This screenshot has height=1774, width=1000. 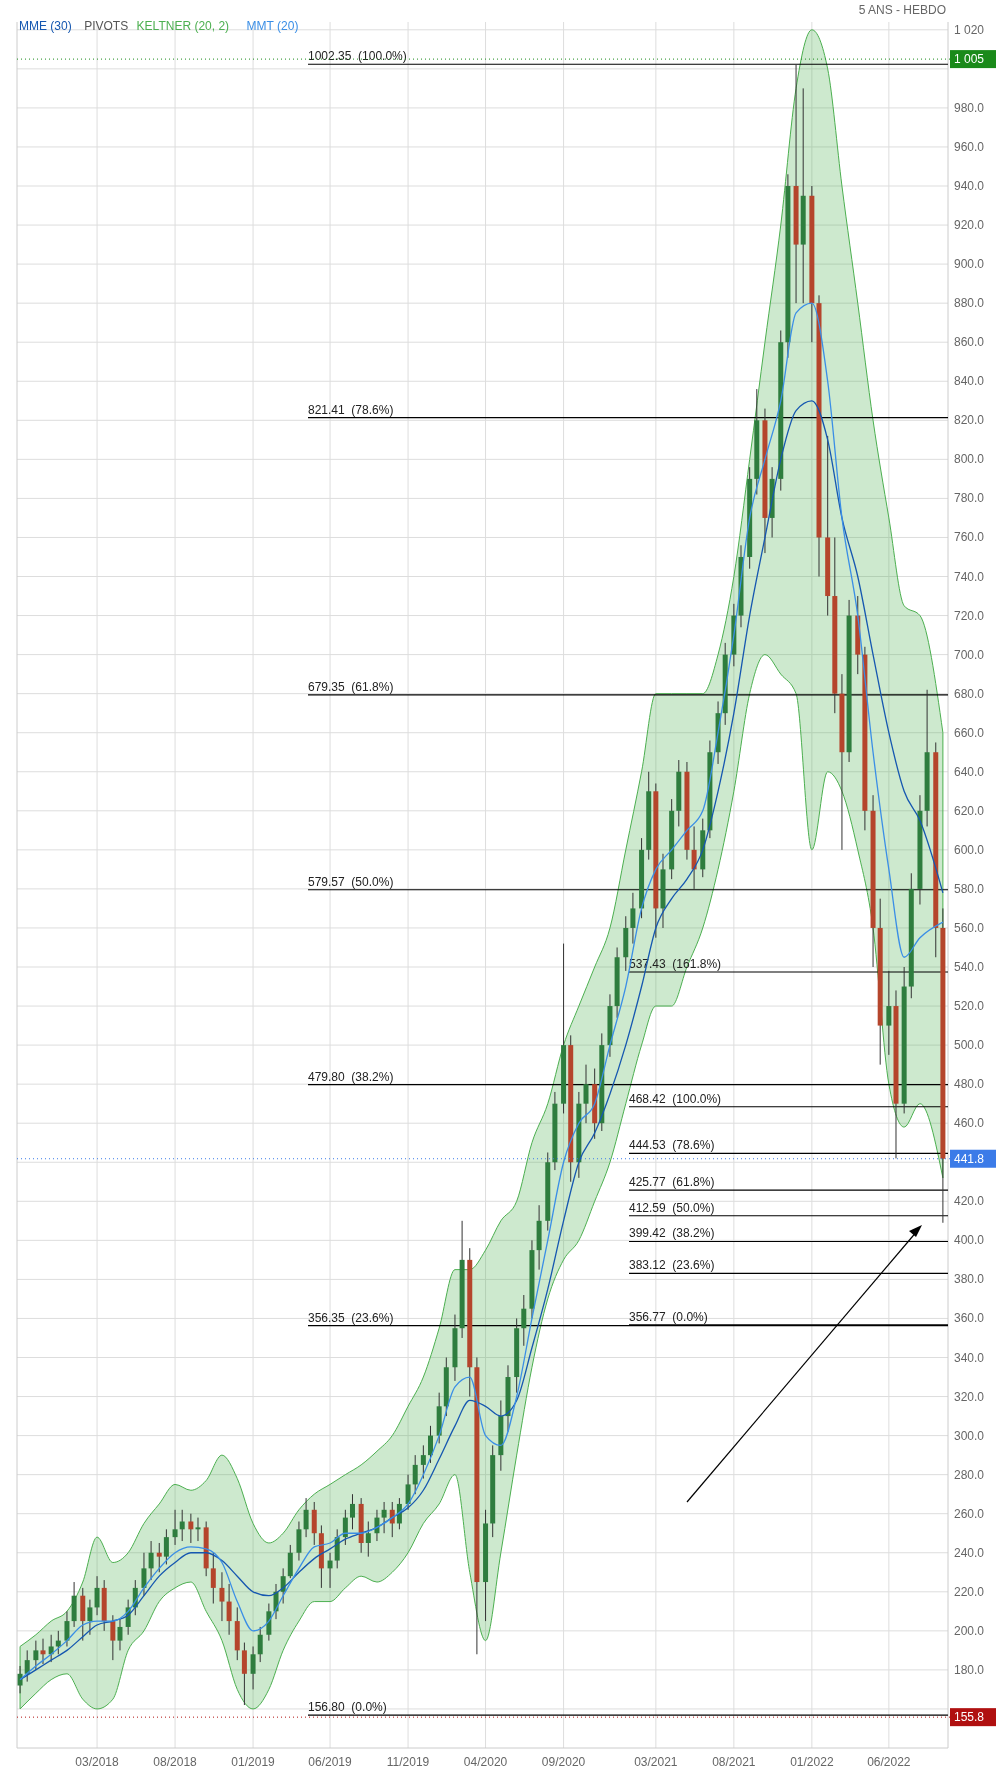 I want to click on y-tick-label: 220.0, so click(x=969, y=1591).